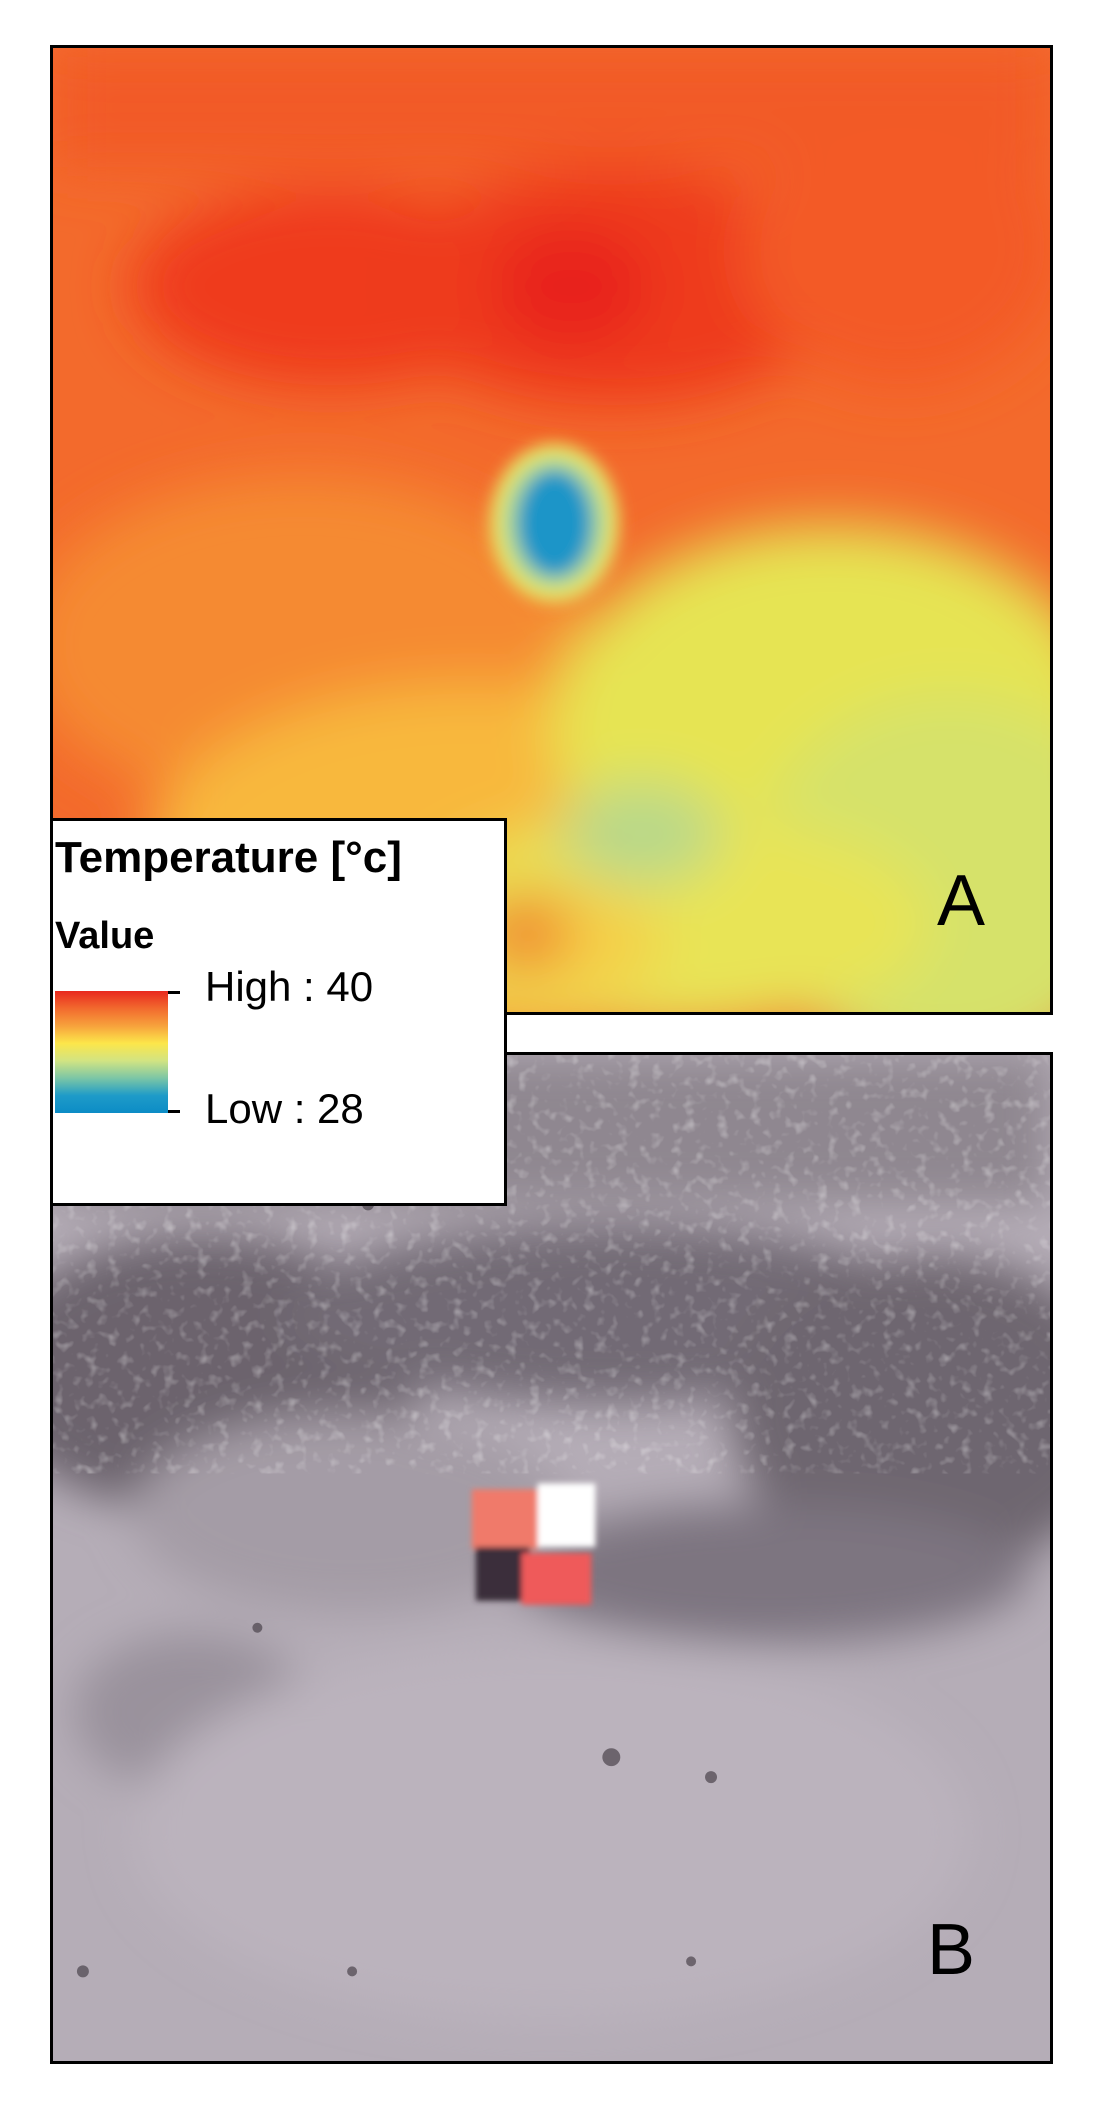 The image size is (1100, 2117). Describe the element at coordinates (228, 857) in the screenshot. I see `legend-title: Temperature [°c]` at that location.